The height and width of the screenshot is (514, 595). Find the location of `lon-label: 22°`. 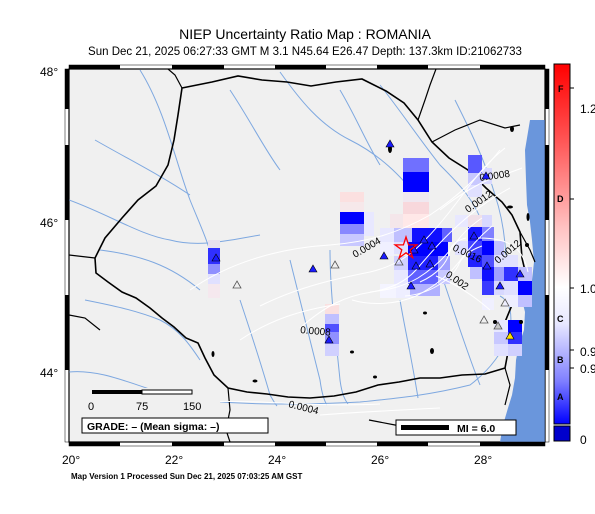

lon-label: 22° is located at coordinates (174, 460).